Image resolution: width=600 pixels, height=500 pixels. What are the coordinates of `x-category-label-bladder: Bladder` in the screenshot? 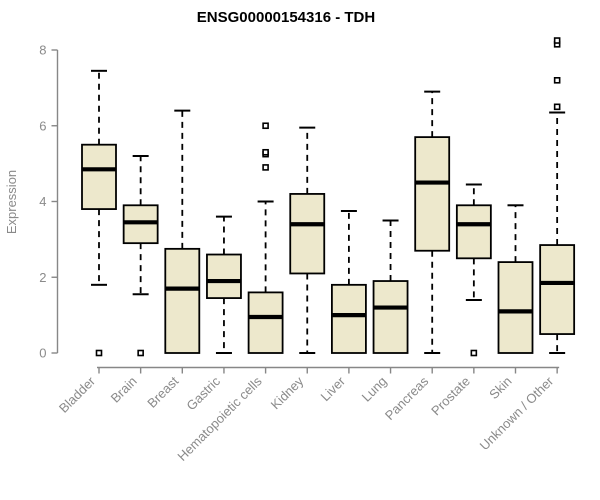 It's located at (77, 394).